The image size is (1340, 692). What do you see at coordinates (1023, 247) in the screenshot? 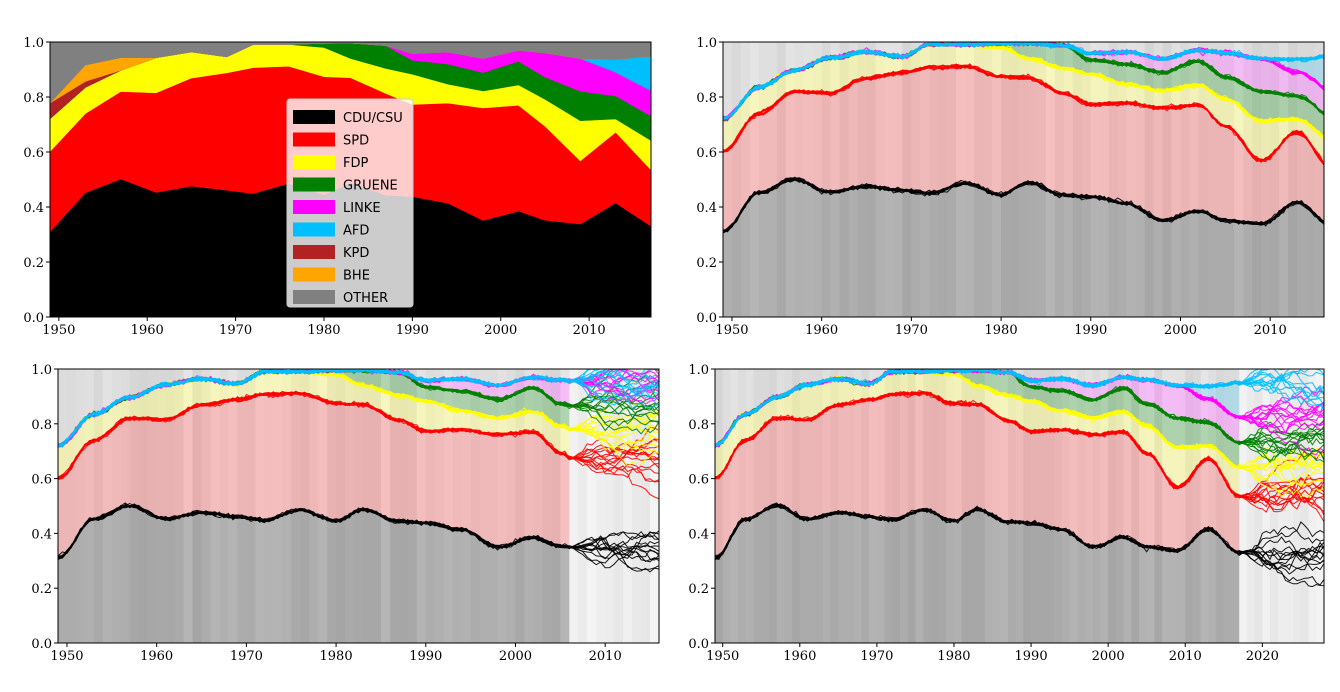
I see `band-cdu-csu` at bounding box center [1023, 247].